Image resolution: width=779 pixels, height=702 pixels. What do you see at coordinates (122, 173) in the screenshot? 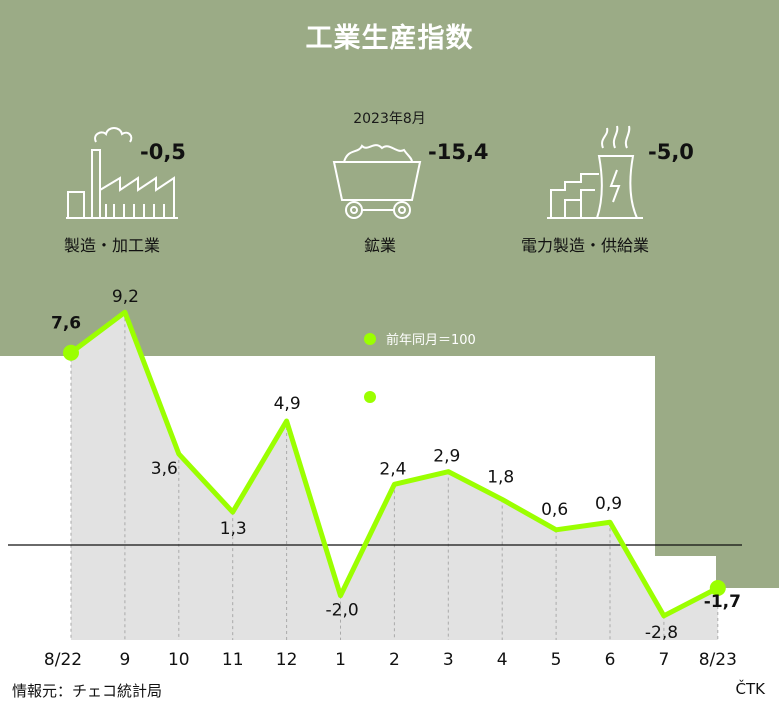
I see `factory-icon` at bounding box center [122, 173].